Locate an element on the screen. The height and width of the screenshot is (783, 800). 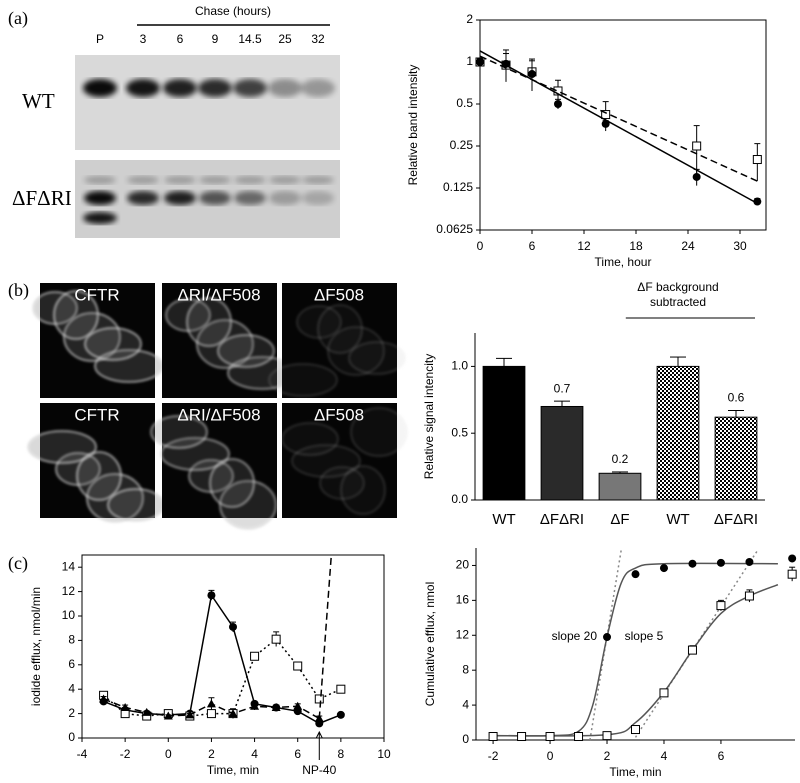
y-tick-label: 6 is located at coordinates (71, 664).